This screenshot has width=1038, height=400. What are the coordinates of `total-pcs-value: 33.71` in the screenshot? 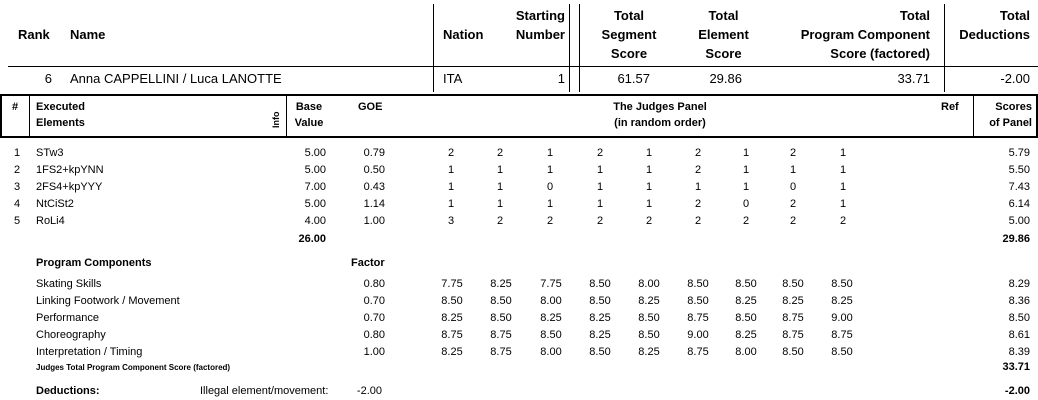 It's located at (913, 78).